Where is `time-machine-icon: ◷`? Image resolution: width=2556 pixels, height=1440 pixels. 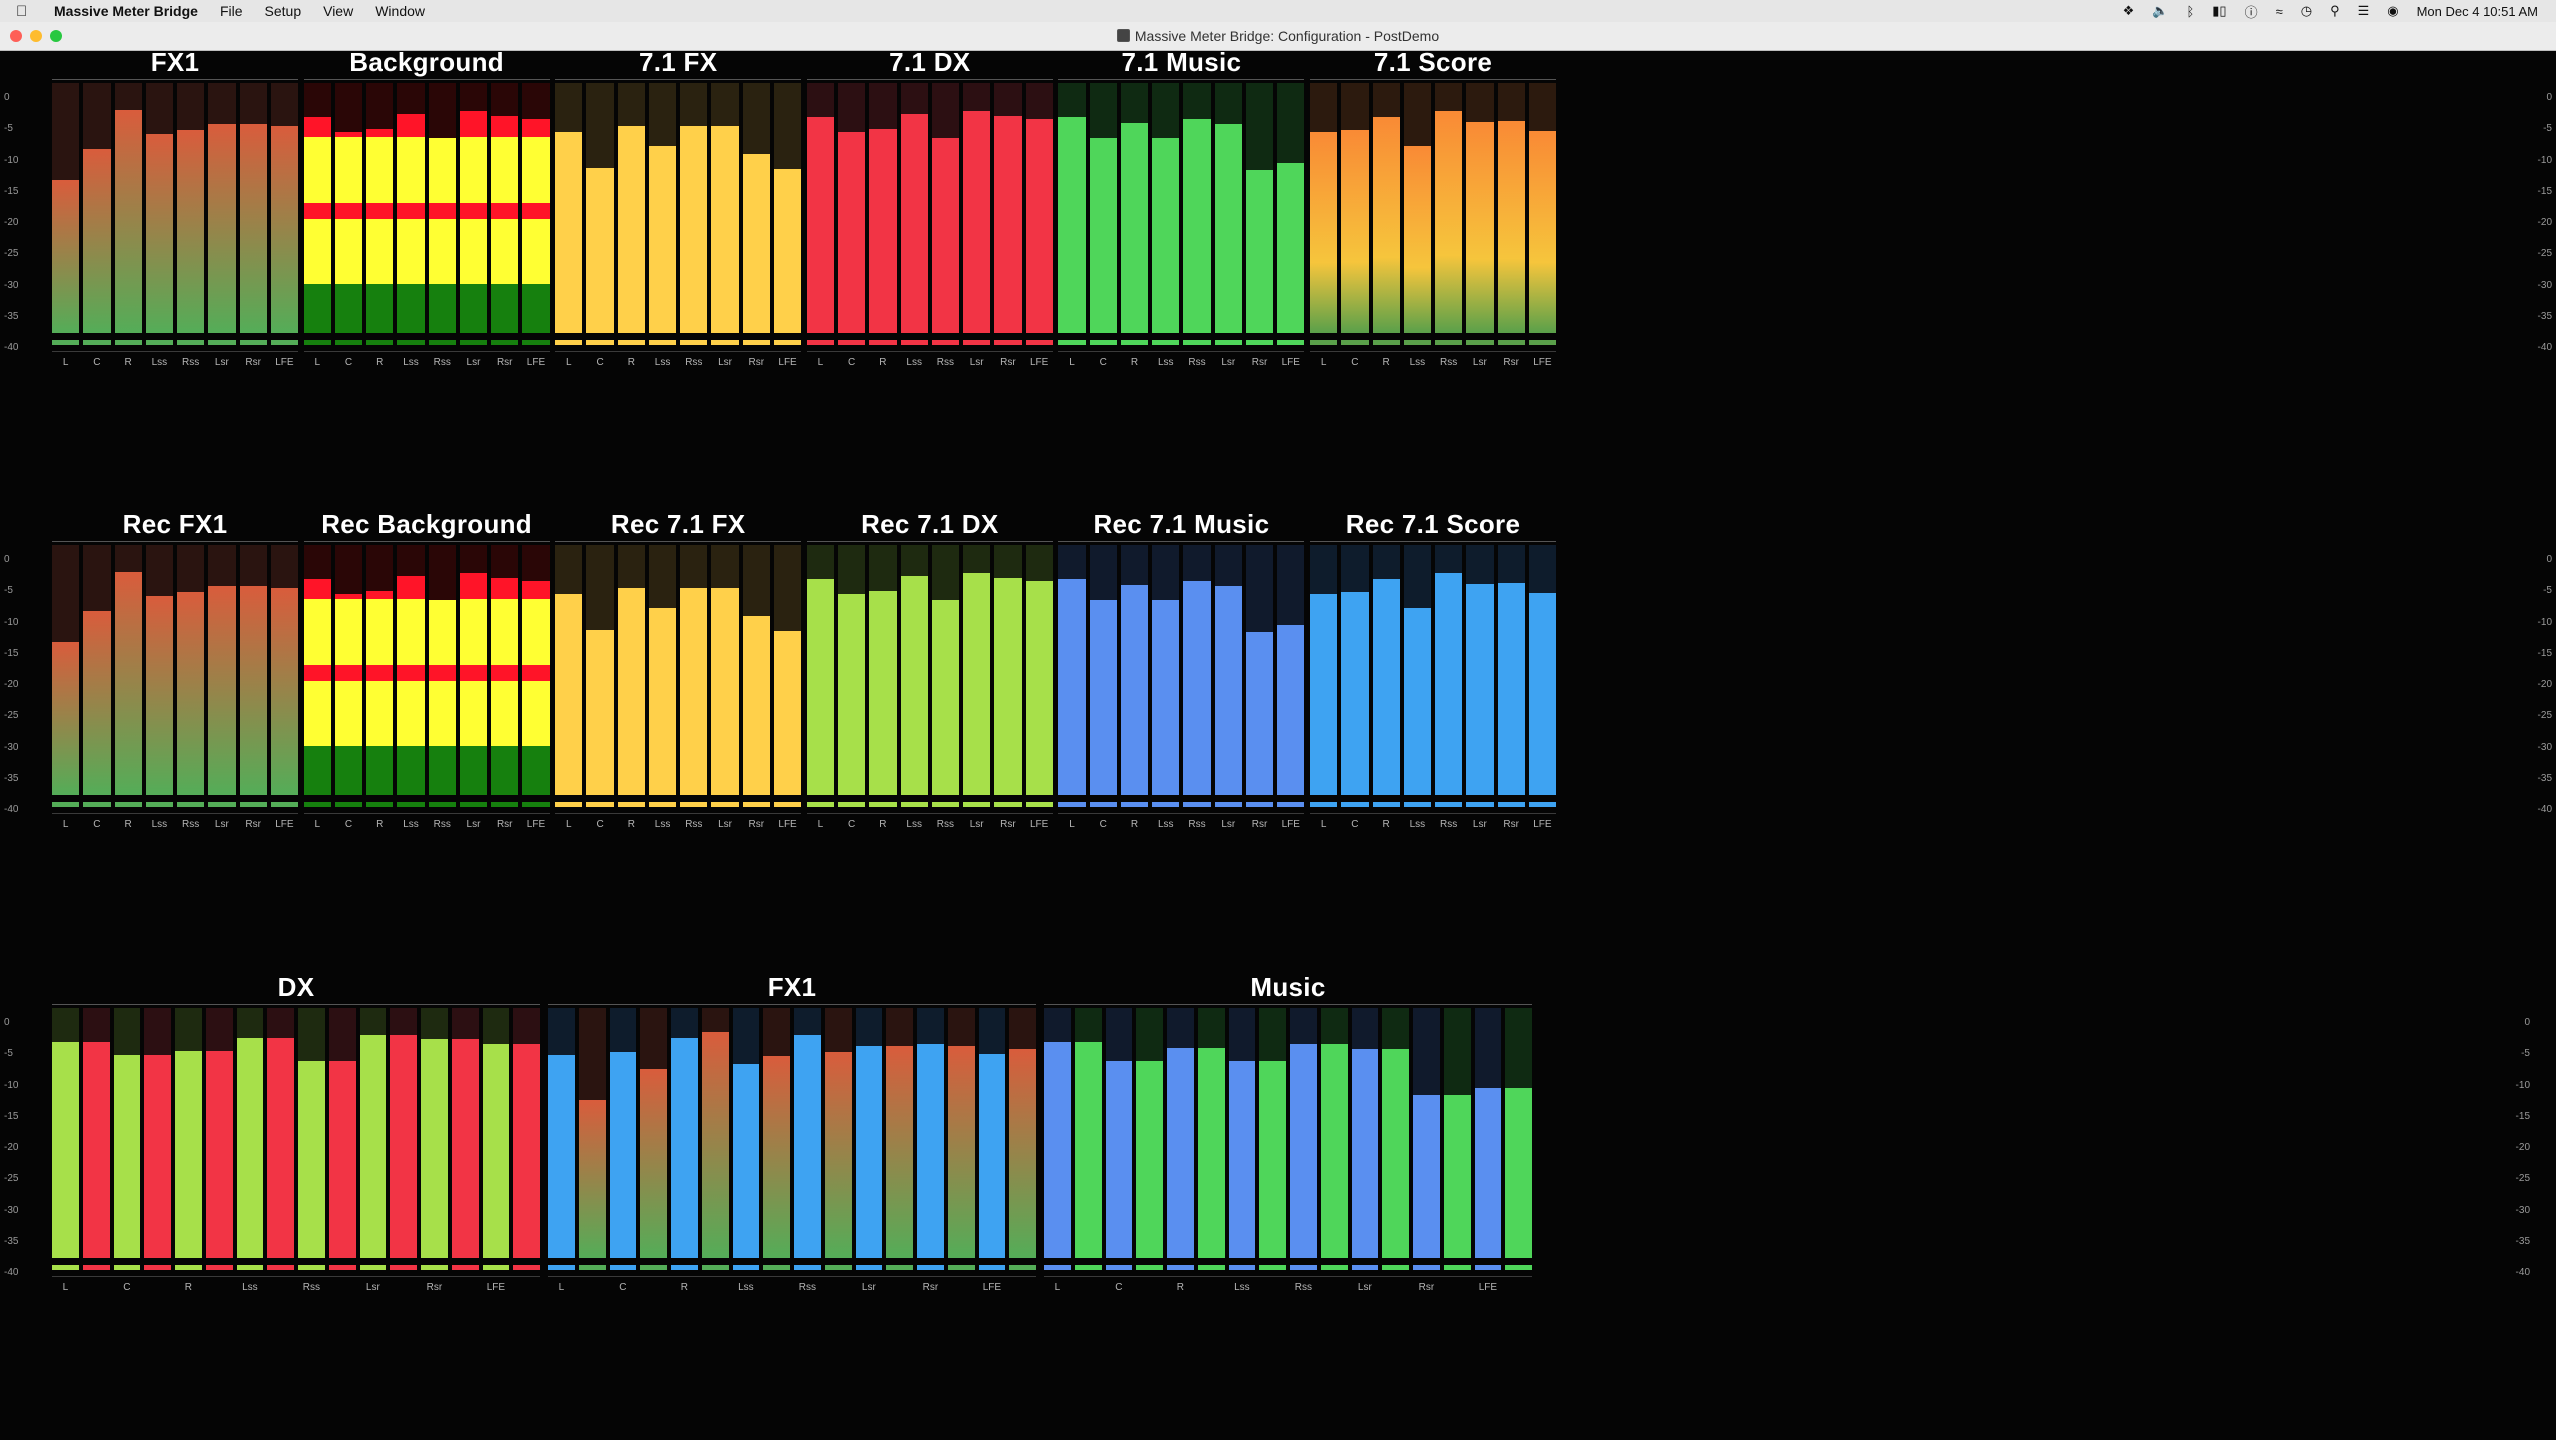
time-machine-icon: ◷ is located at coordinates (2306, 10).